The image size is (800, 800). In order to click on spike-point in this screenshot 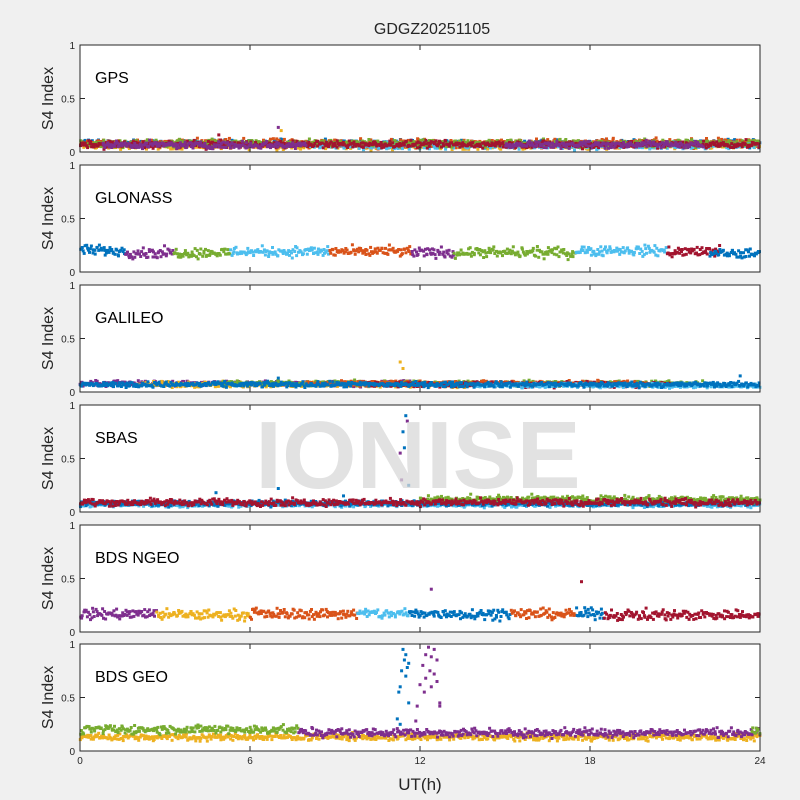, I will do `click(219, 135)`.